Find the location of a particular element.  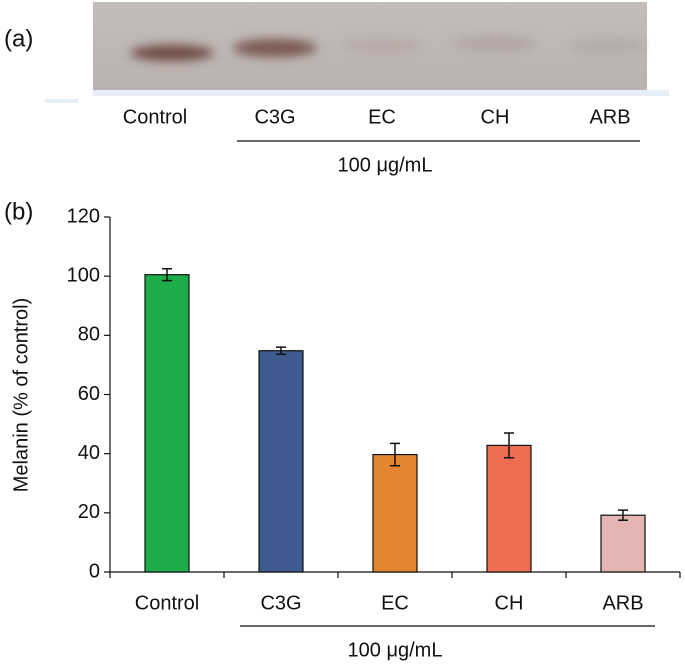

y-tick-label: 120 is located at coordinates (83, 216).